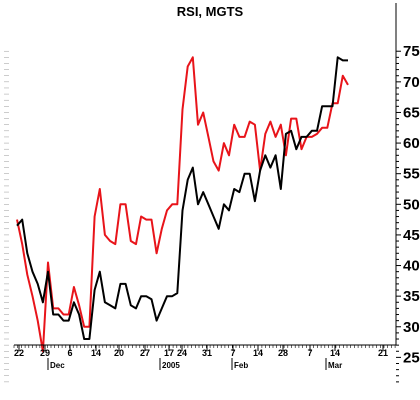 The height and width of the screenshot is (400, 420). Describe the element at coordinates (145, 353) in the screenshot. I see `x-tick-label: 27` at that location.